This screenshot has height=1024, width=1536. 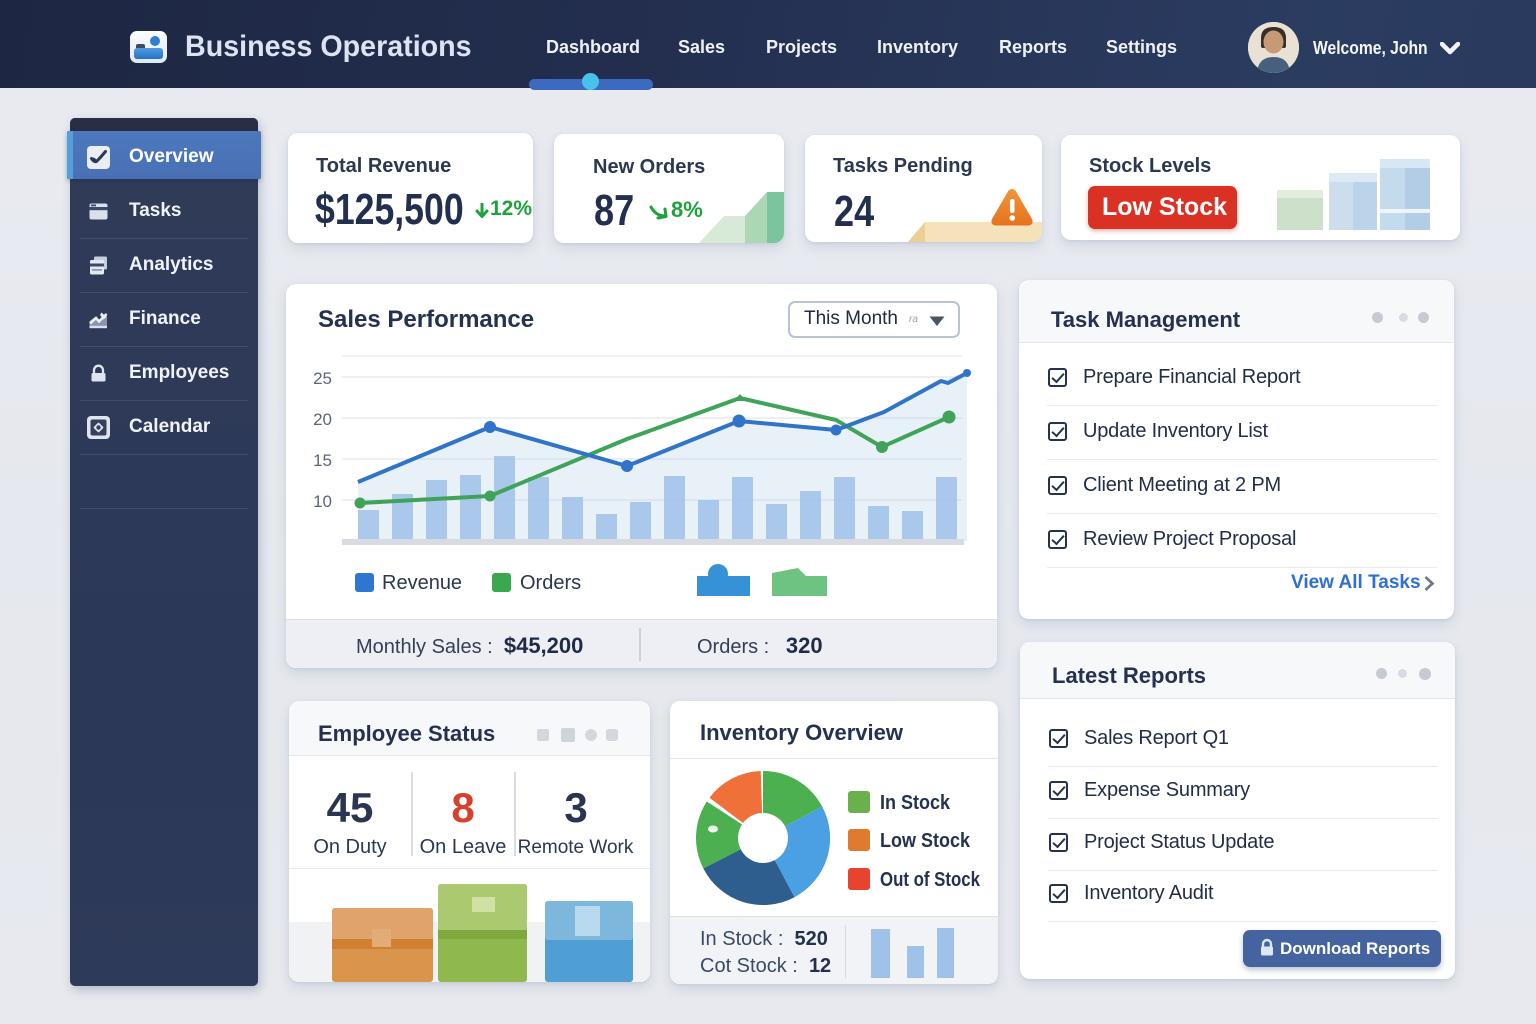 What do you see at coordinates (322, 460) in the screenshot?
I see `svg-text: 15` at bounding box center [322, 460].